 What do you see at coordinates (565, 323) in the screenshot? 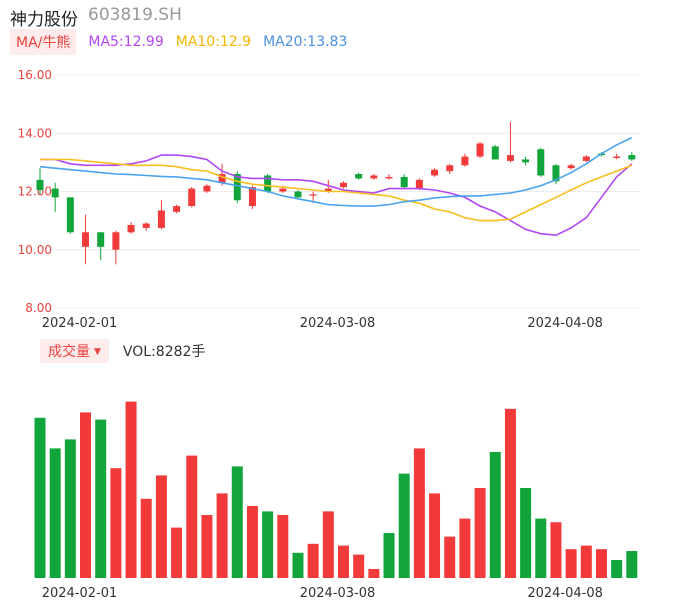
I see `date-tick-label: 2024-04-08` at bounding box center [565, 323].